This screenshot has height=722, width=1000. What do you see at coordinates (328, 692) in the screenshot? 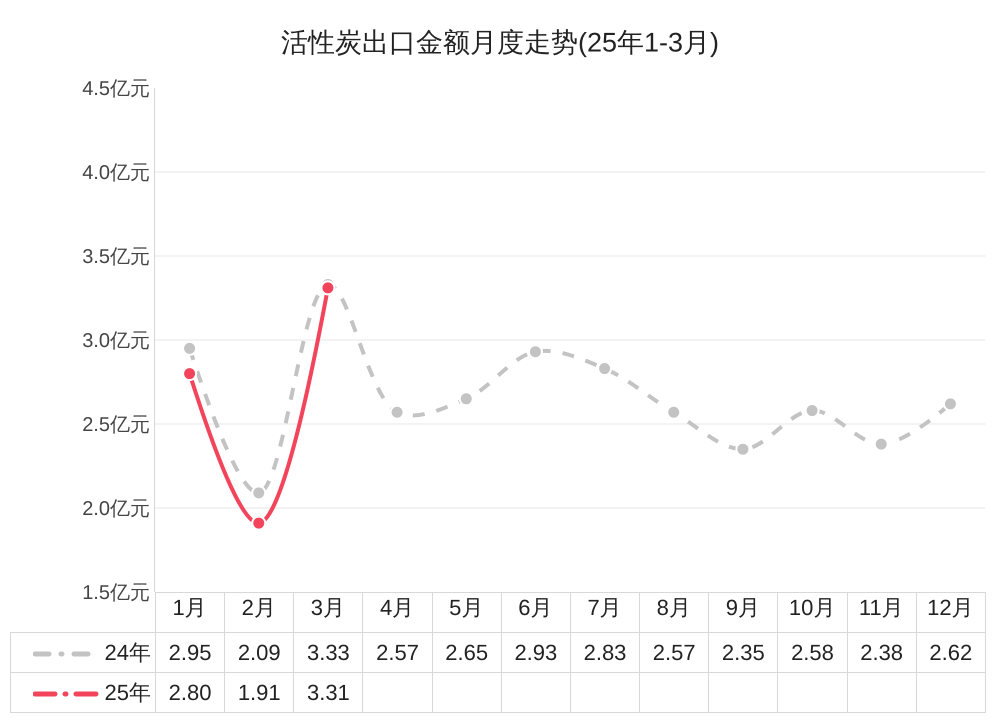
I see `data-label: 3.31` at bounding box center [328, 692].